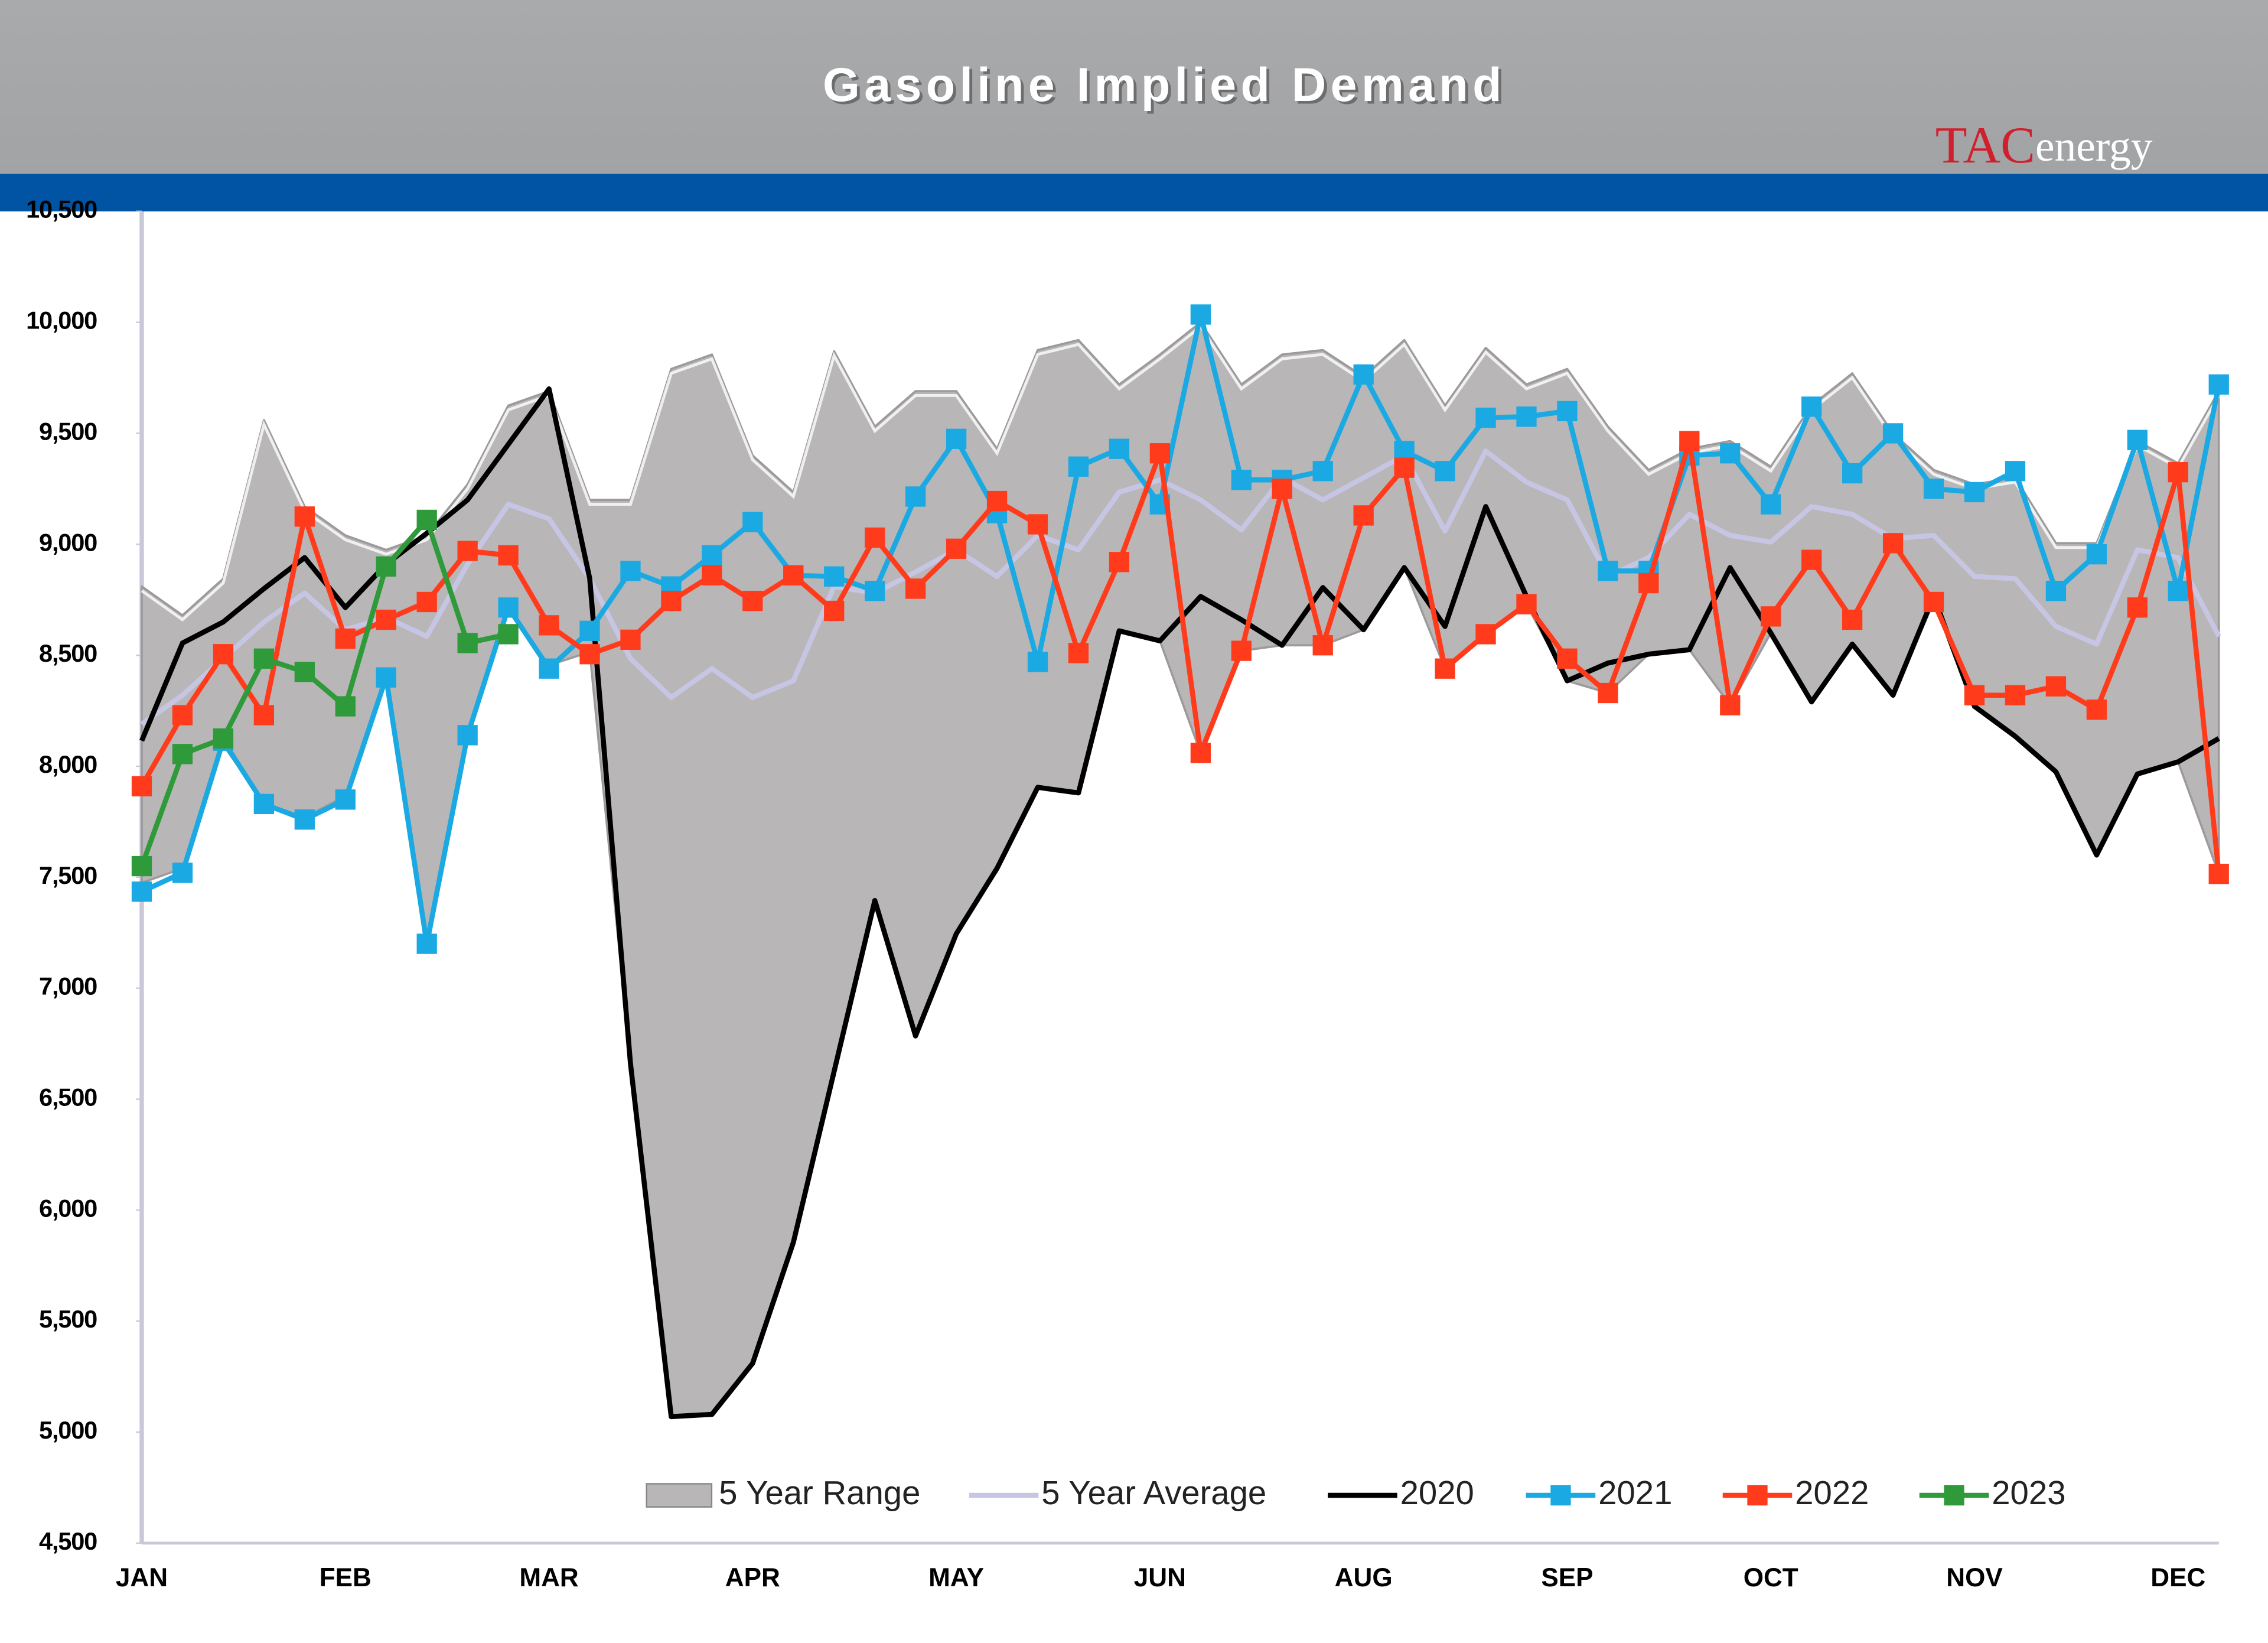 This screenshot has height=1643, width=2268. What do you see at coordinates (1437, 1493) in the screenshot?
I see `legend-label: 2020` at bounding box center [1437, 1493].